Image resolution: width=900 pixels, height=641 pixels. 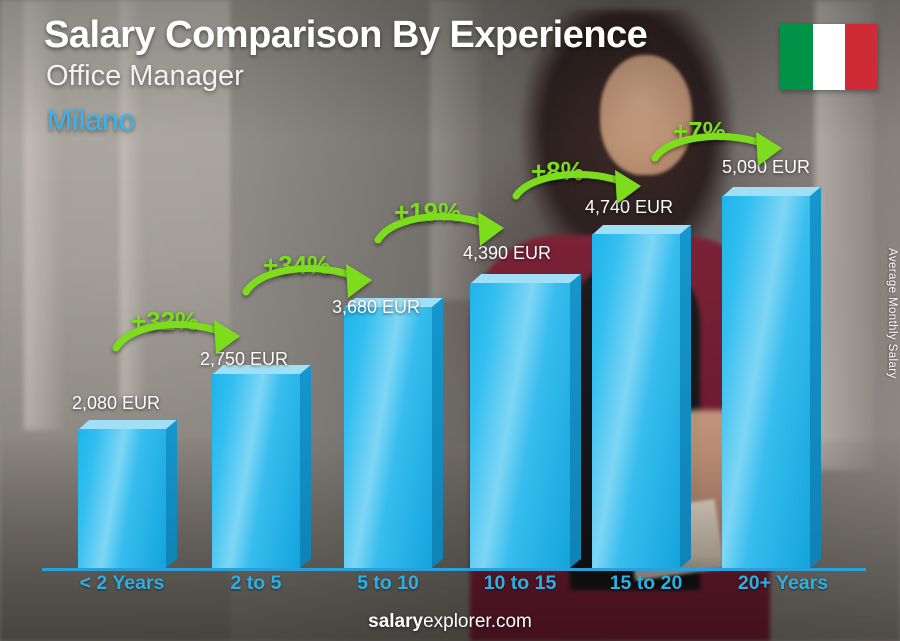 I want to click on job-title: Office Manager, so click(x=145, y=76).